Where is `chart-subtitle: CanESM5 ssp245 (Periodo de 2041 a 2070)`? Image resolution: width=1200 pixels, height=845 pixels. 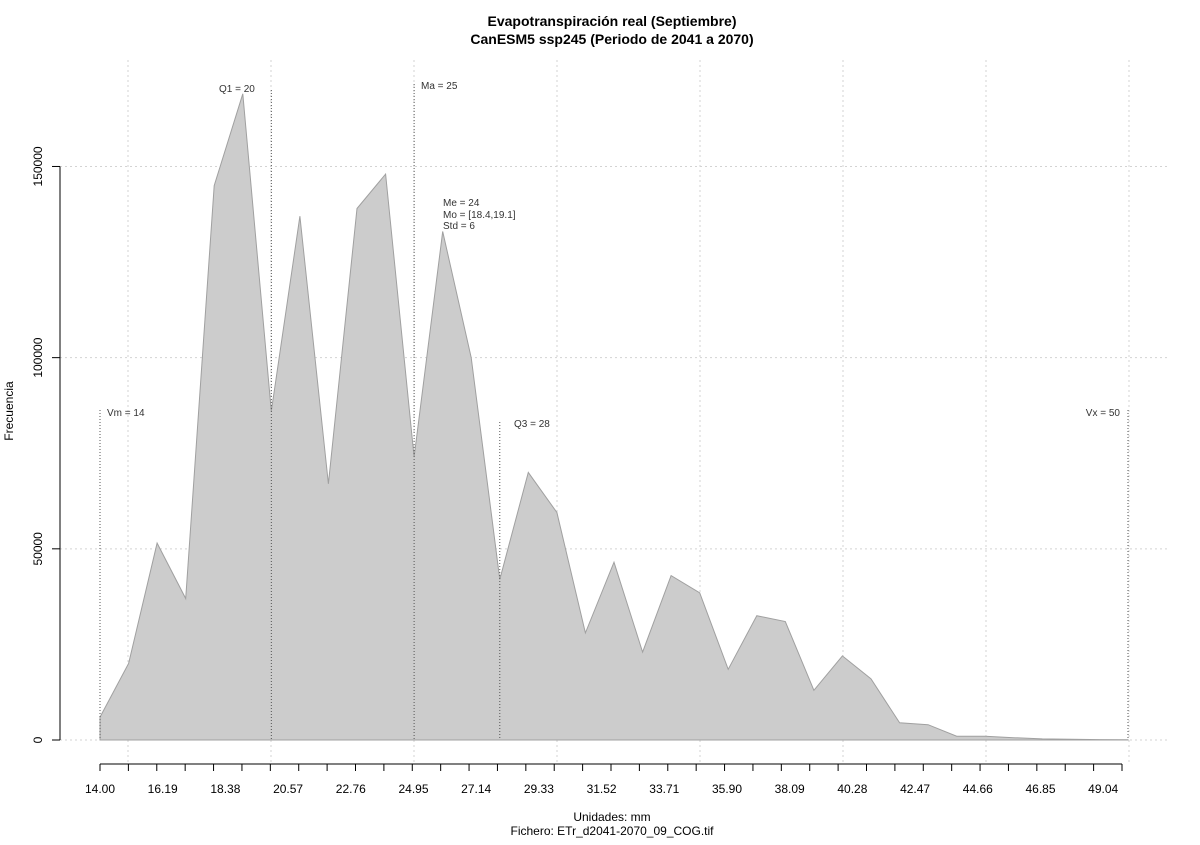 chart-subtitle: CanESM5 ssp245 (Periodo de 2041 a 2070) is located at coordinates (611, 39).